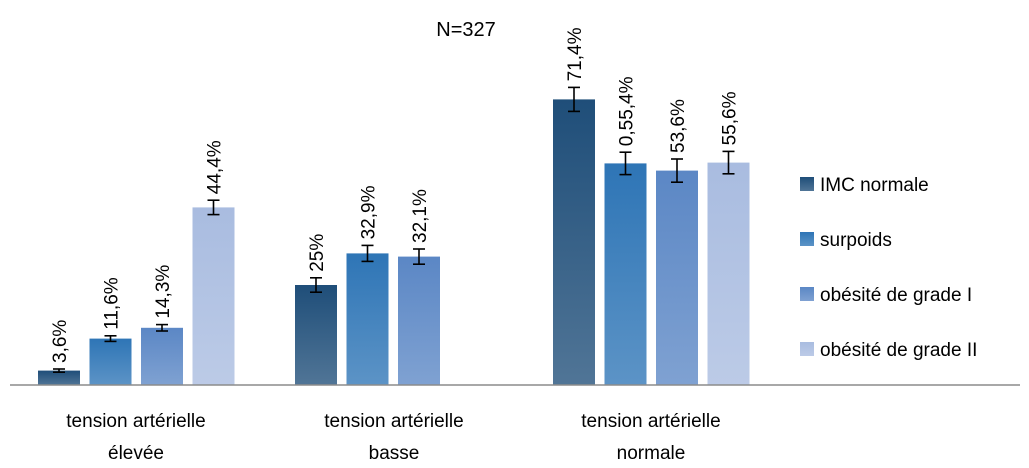 This screenshot has height=468, width=1029. Describe the element at coordinates (394, 453) in the screenshot. I see `category-label-1-line1: basse` at that location.